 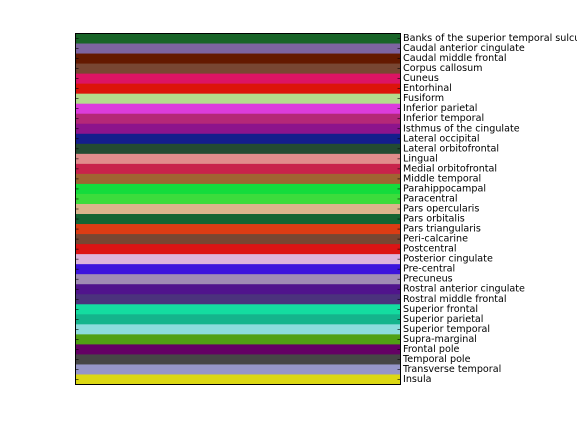 What do you see at coordinates (455, 299) in the screenshot?
I see `category-label: Rostral middle frontal` at bounding box center [455, 299].